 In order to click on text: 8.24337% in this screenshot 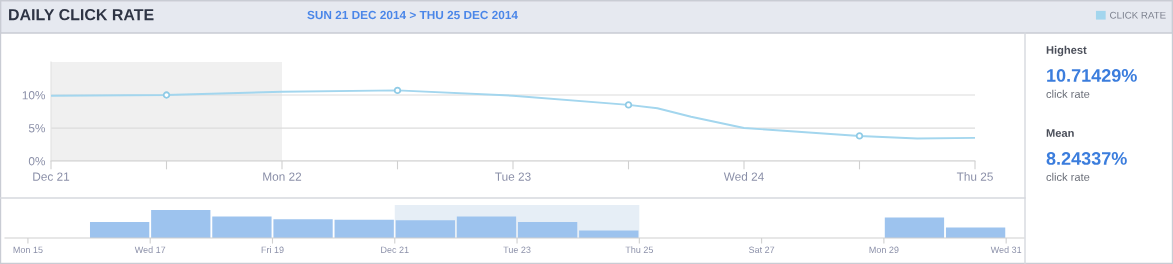, I will do `click(1086, 158)`.